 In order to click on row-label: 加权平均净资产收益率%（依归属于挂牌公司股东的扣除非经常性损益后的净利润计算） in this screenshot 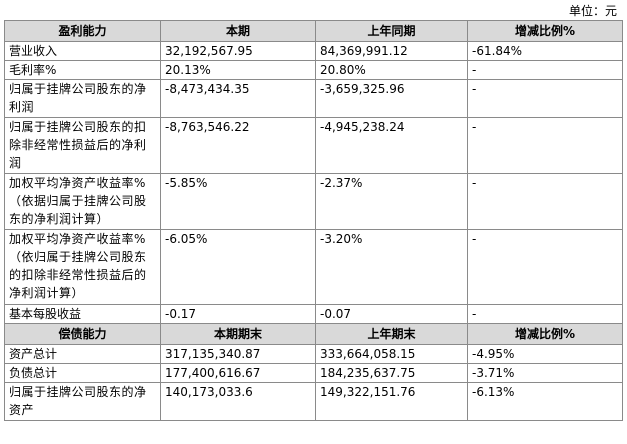, I will do `click(82, 267)`.